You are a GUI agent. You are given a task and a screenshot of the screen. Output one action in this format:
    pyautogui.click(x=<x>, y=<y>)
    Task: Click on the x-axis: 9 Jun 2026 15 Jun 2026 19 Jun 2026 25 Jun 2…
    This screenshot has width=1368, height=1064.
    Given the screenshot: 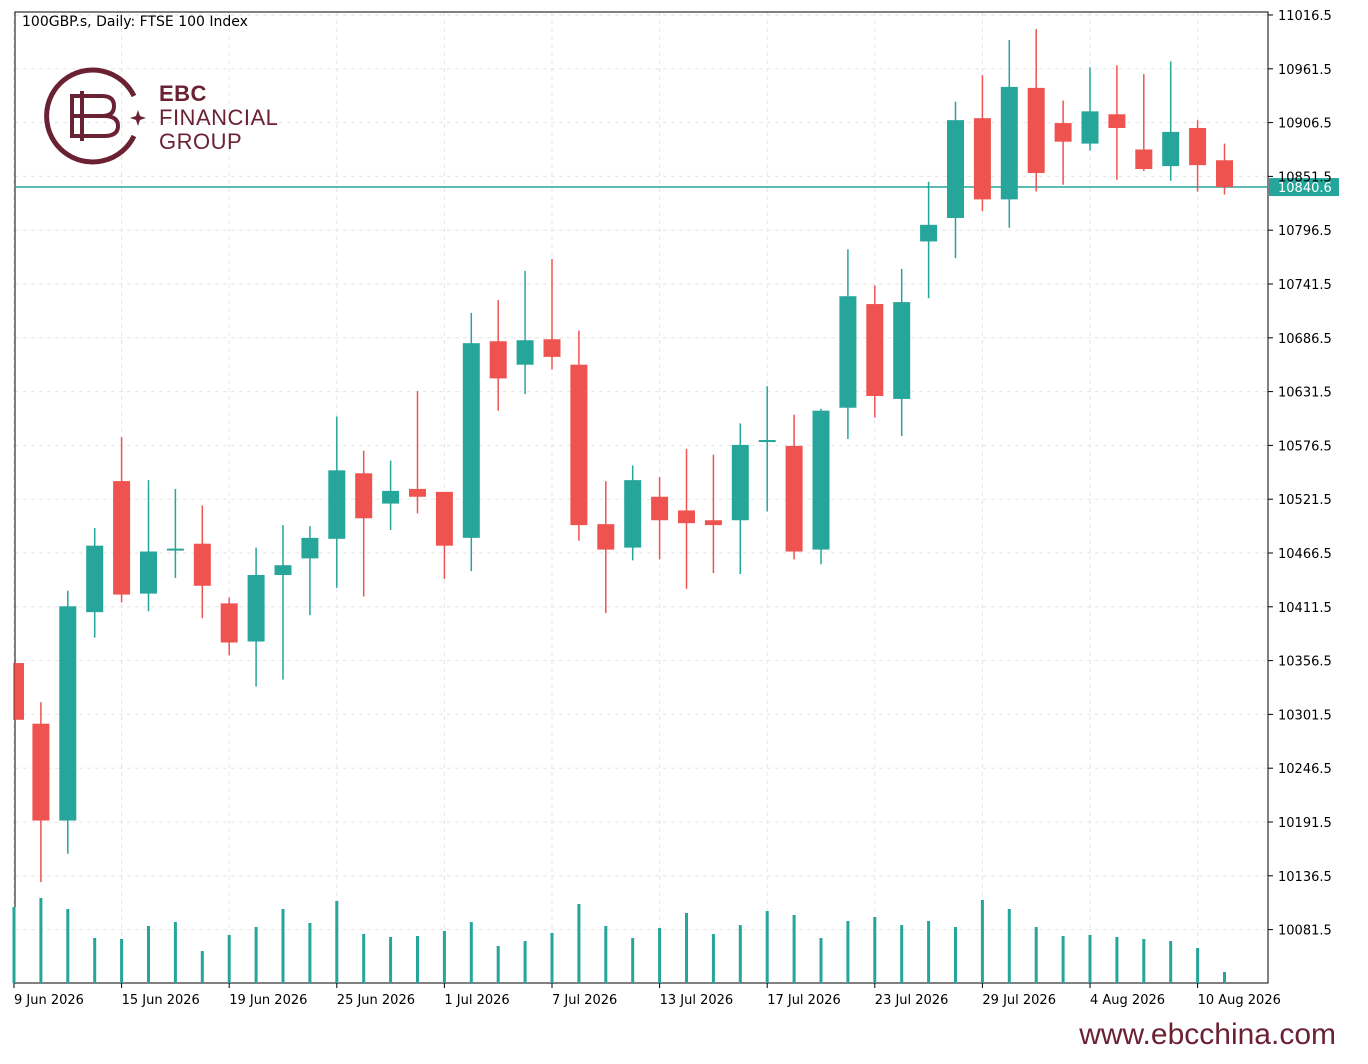 What is the action you would take?
    pyautogui.click(x=647, y=995)
    